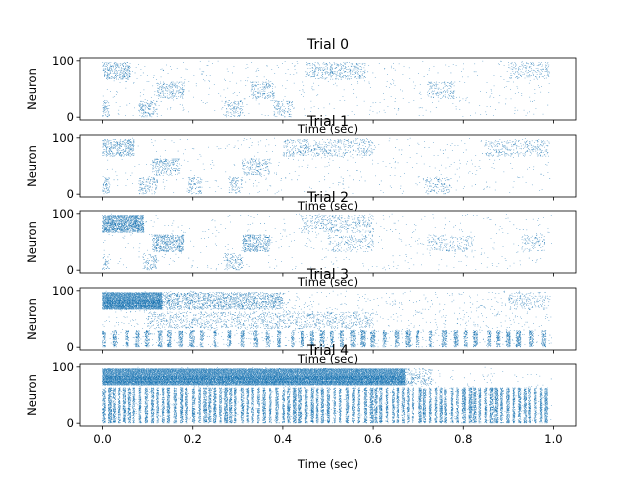  I want to click on y-tick-label-1-0: 0, so click(70, 194).